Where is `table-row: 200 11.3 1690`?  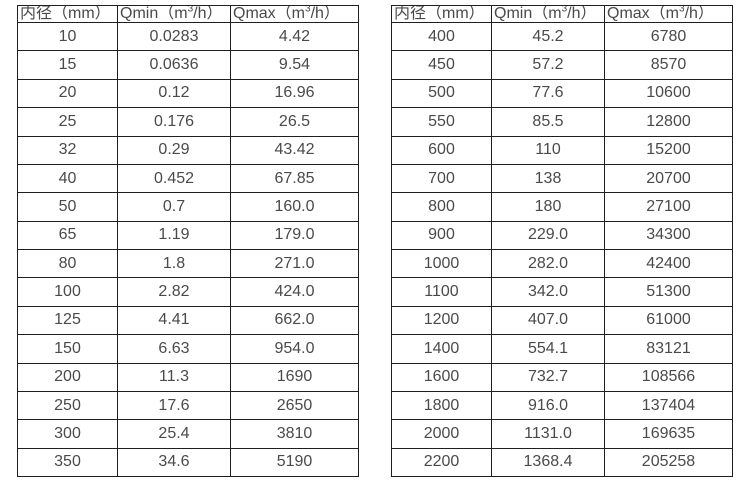
table-row: 200 11.3 1690 is located at coordinates (188, 377).